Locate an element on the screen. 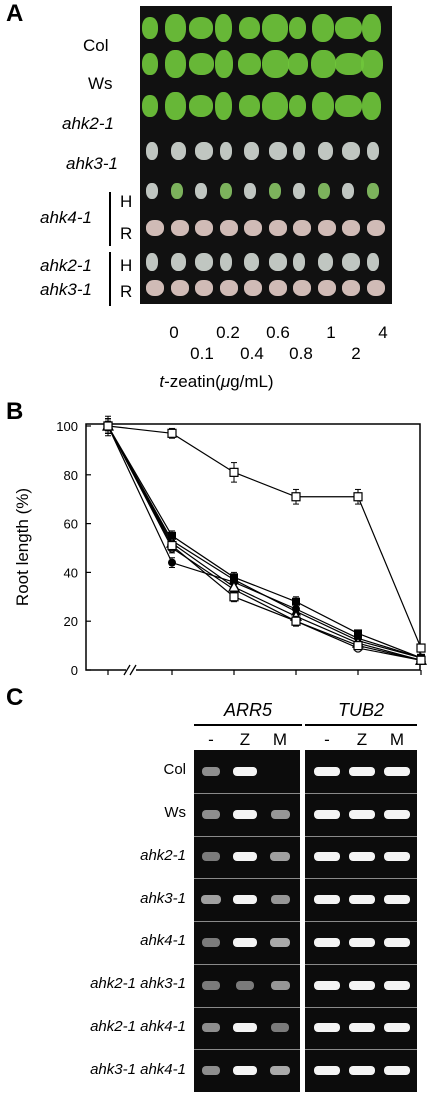 Image resolution: width=433 pixels, height=1095 pixels. x-tick-label: 0.5 is located at coordinates (296, 684).